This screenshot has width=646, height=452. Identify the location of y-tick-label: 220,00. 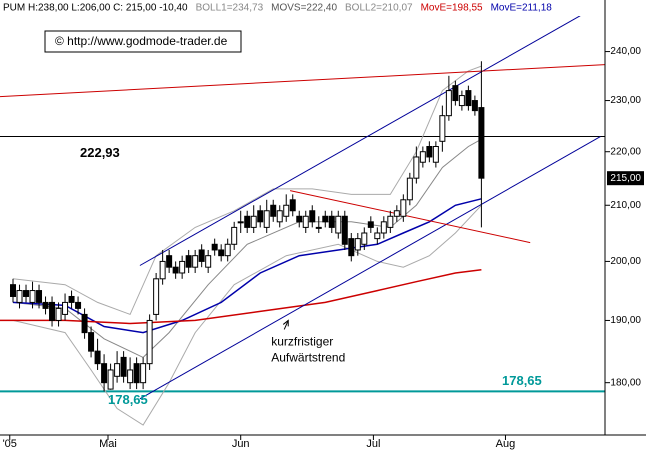
(625, 151).